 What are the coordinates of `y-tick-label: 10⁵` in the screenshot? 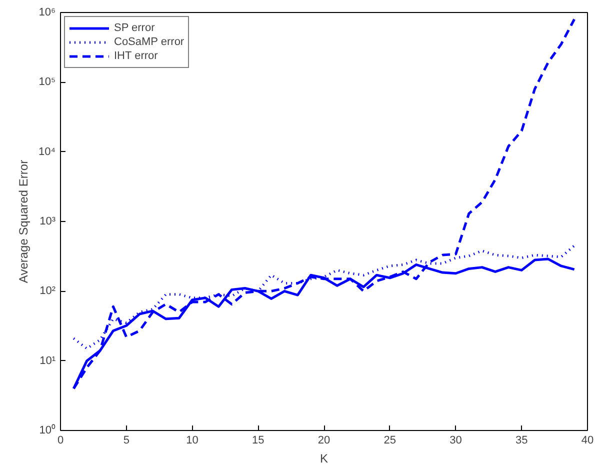 It's located at (47, 82).